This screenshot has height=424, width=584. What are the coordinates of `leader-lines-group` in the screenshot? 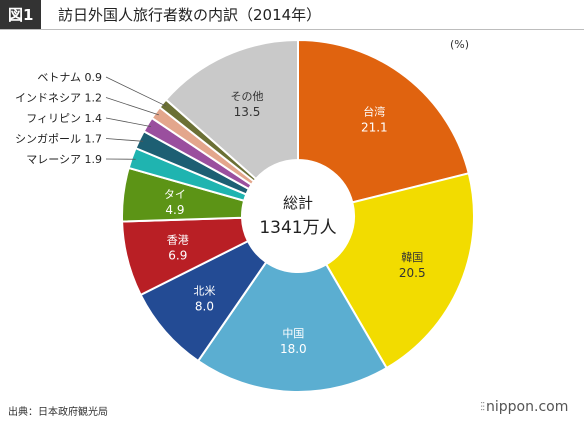 It's located at (135, 118).